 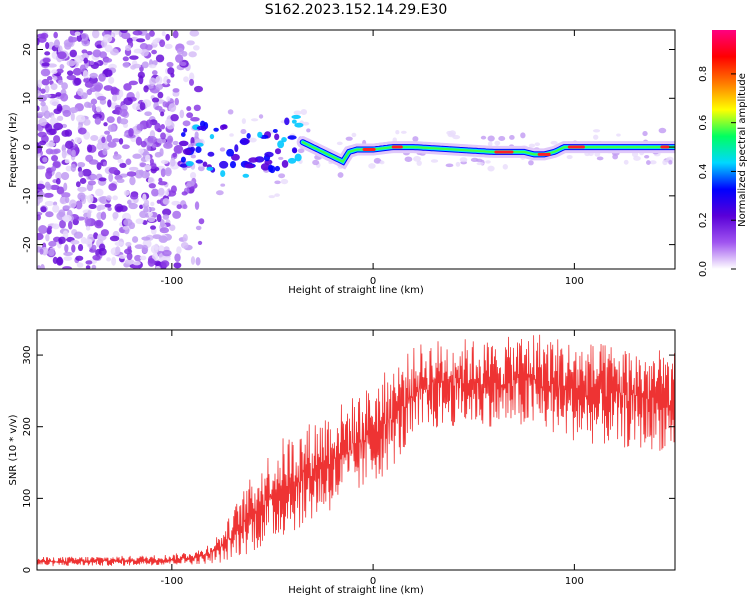 I want to click on x-tick-label: 0, so click(x=373, y=281).